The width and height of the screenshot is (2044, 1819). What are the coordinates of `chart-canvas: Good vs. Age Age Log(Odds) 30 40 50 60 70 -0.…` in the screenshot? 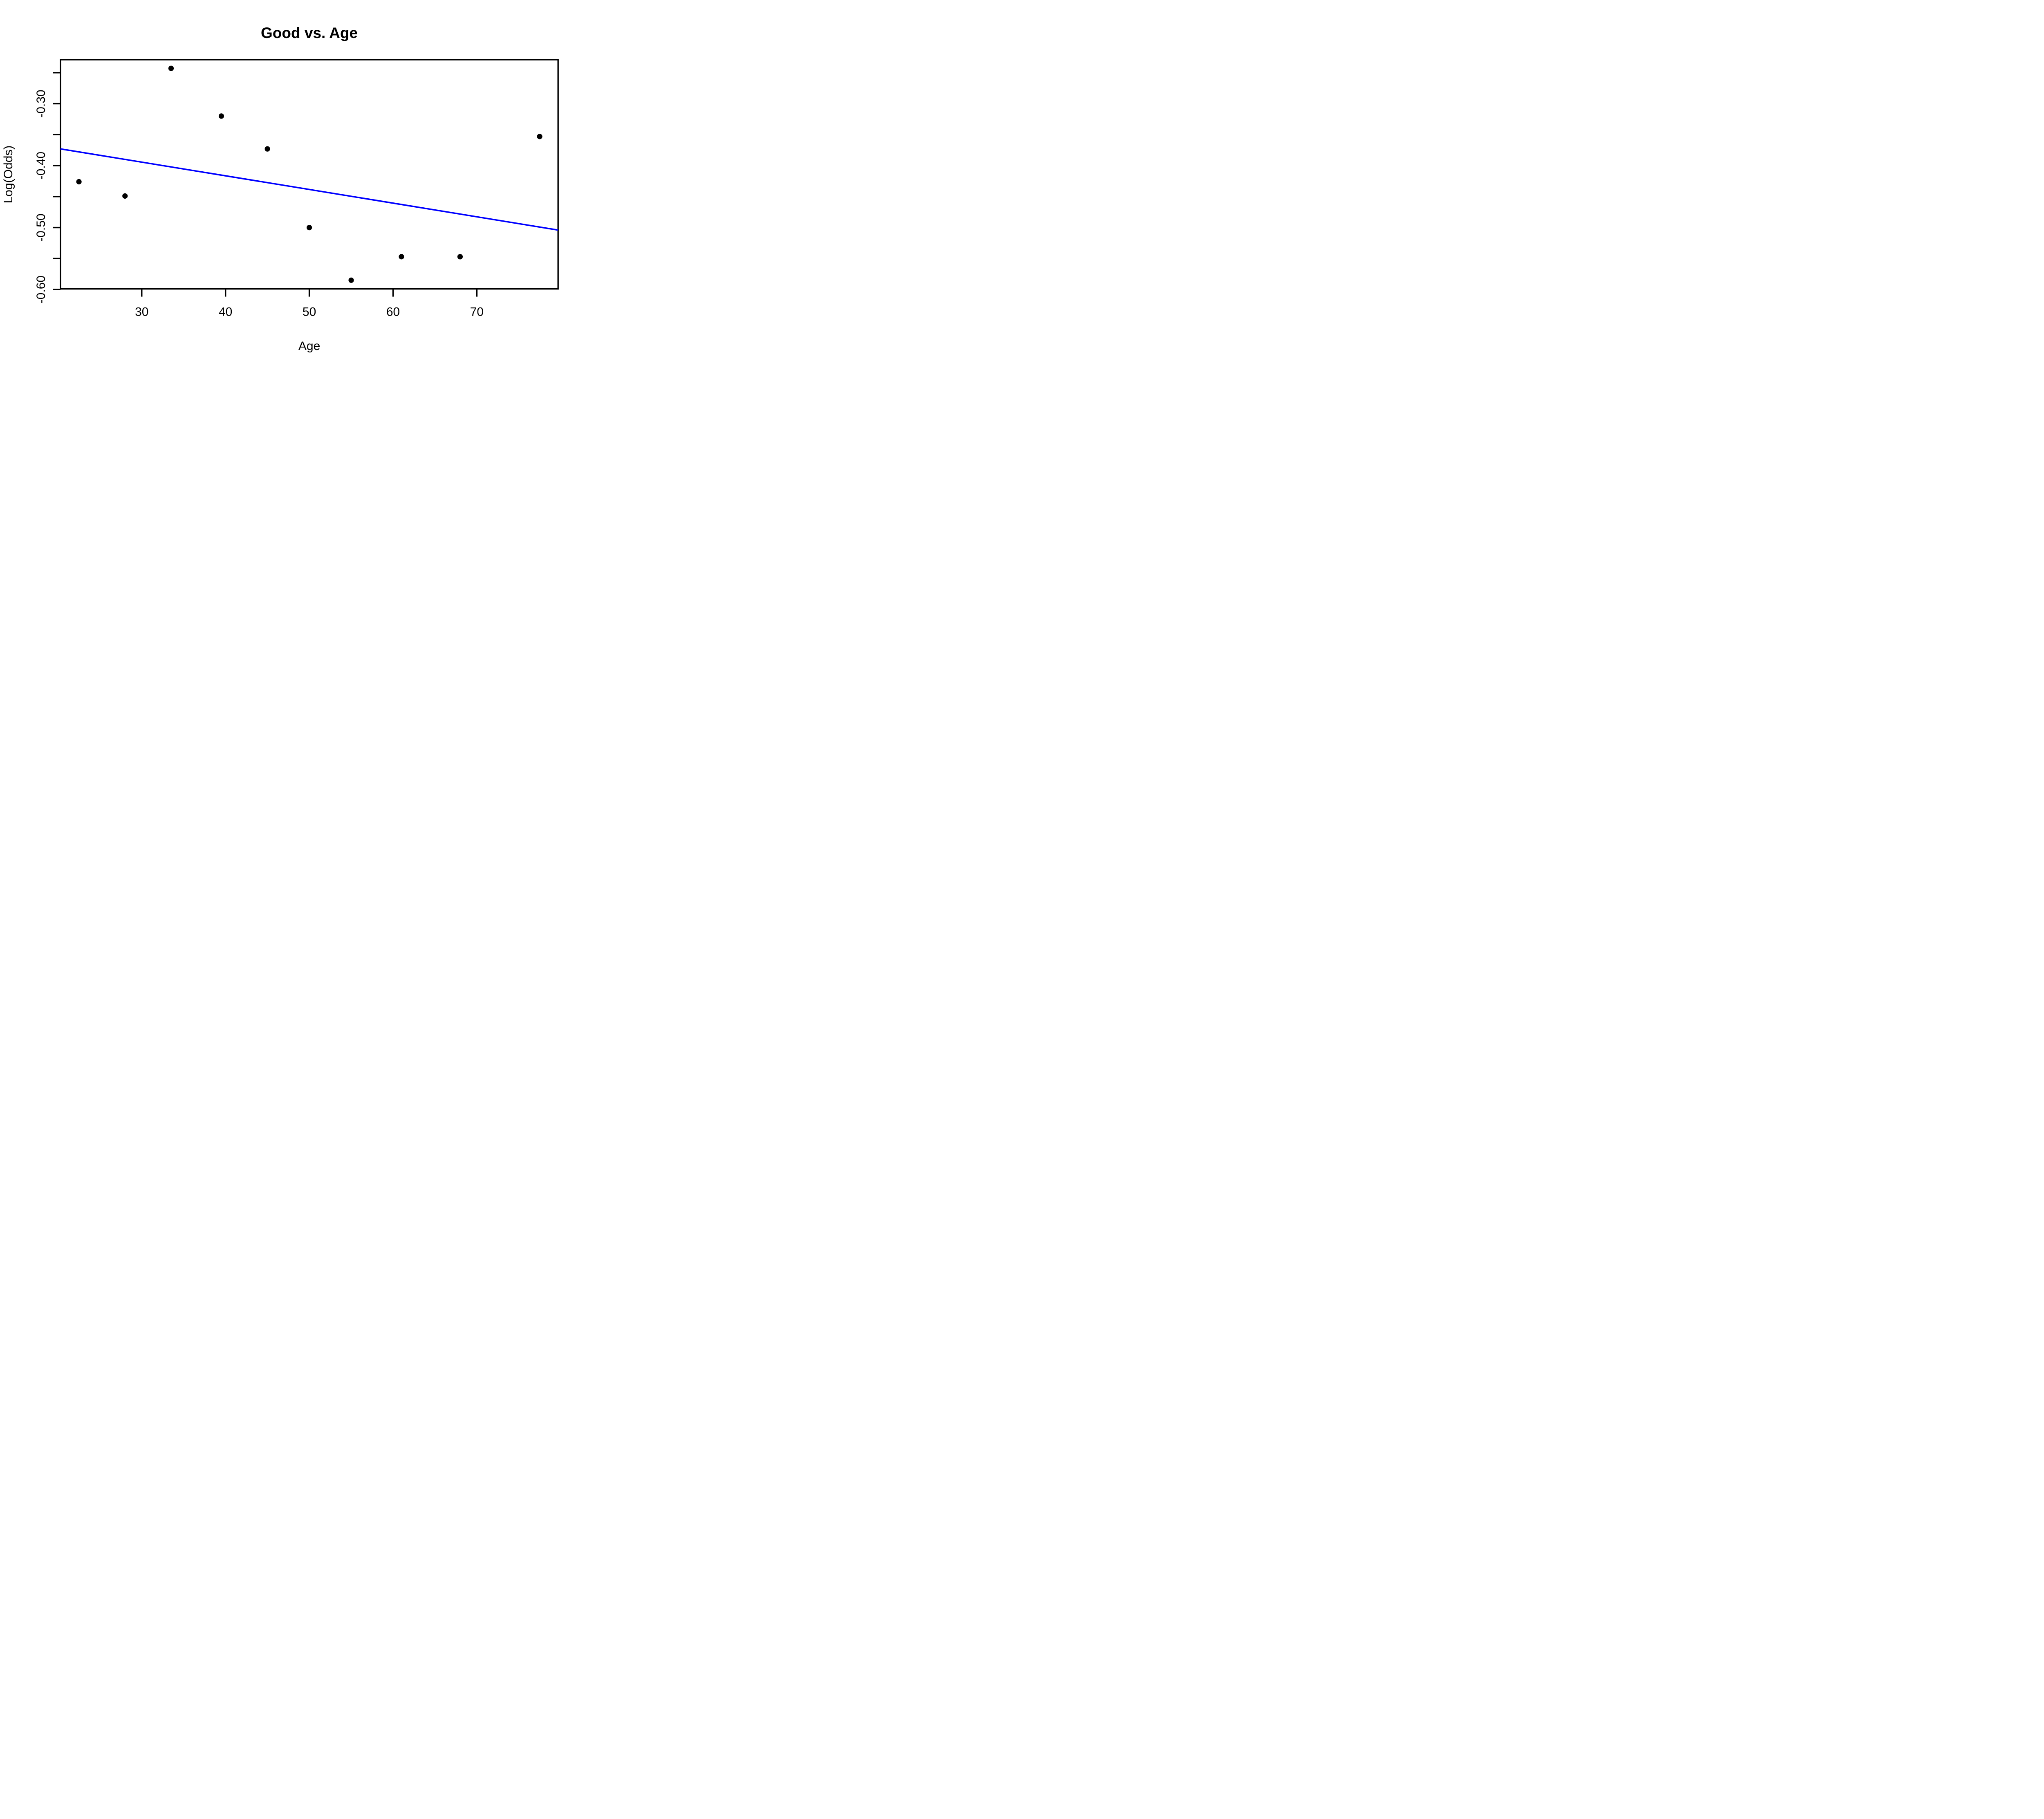 It's located at (280, 189).